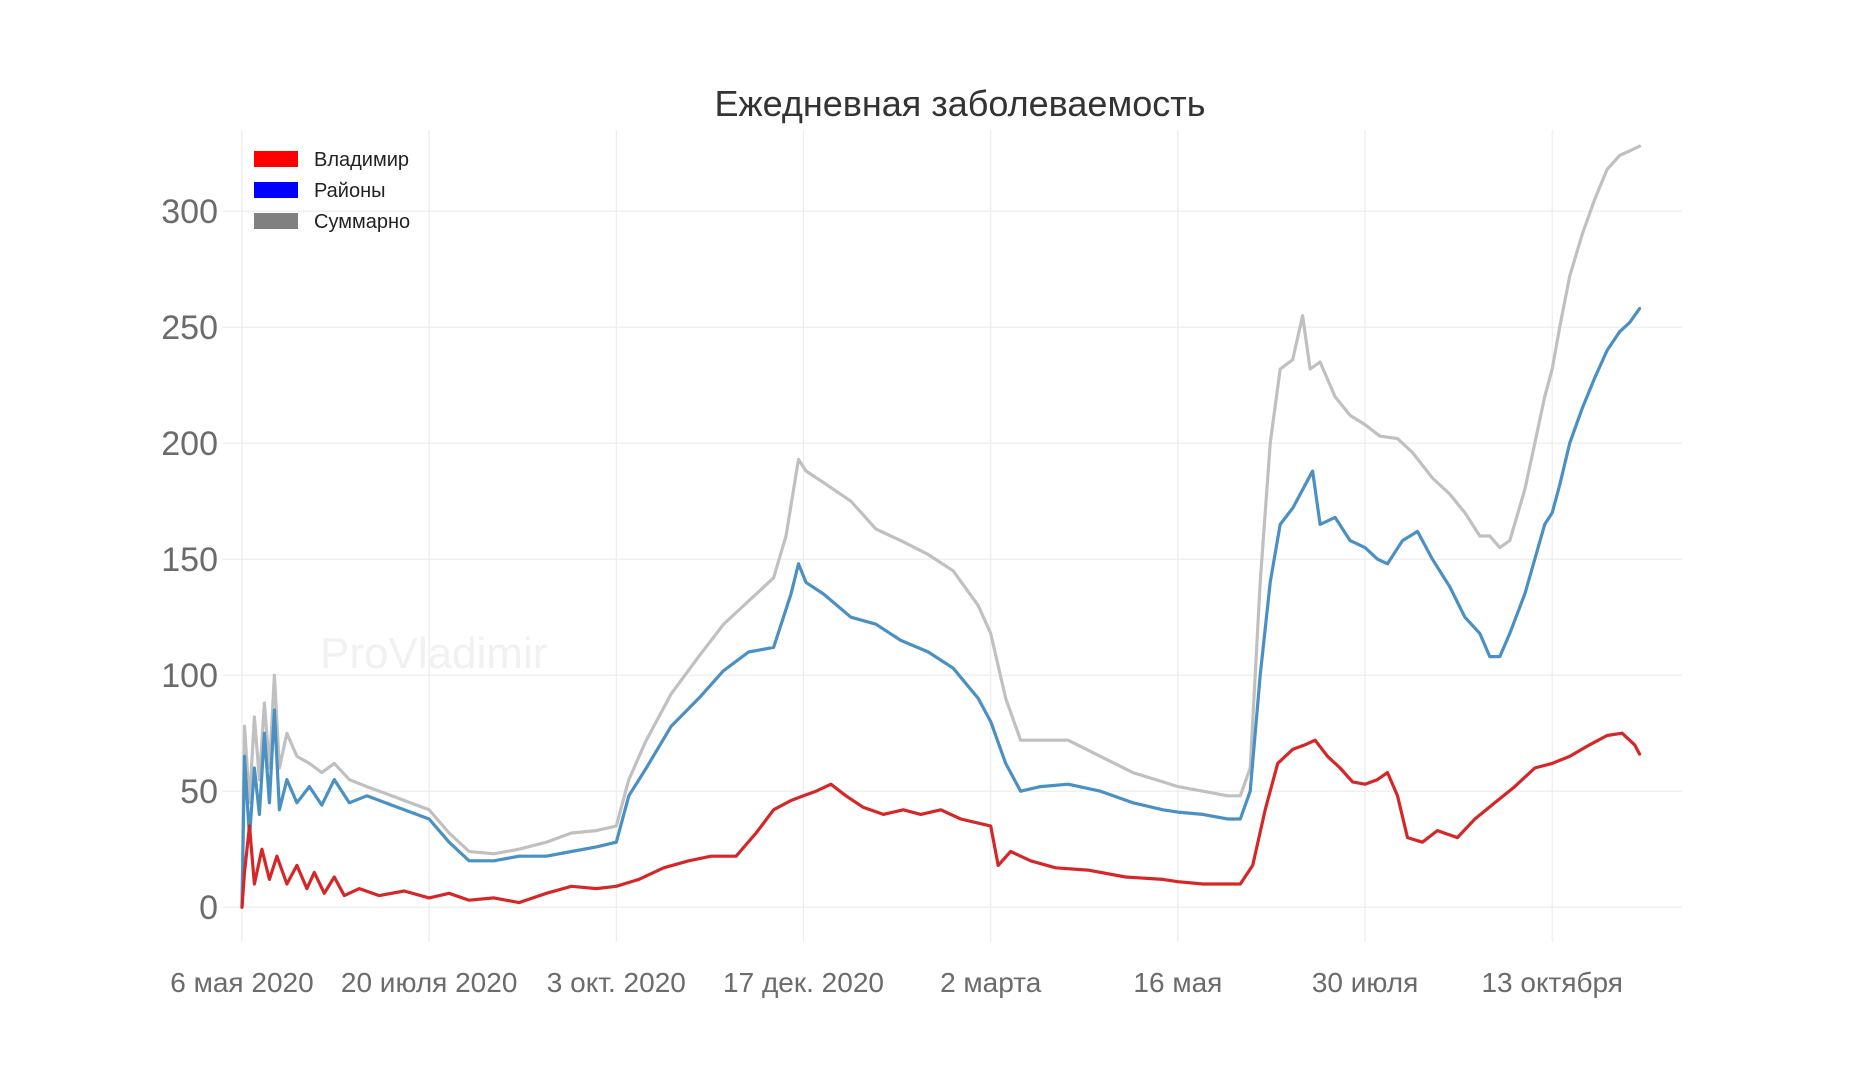 This screenshot has height=1085, width=1851. Describe the element at coordinates (189, 212) in the screenshot. I see `y-tick-label: 300` at that location.